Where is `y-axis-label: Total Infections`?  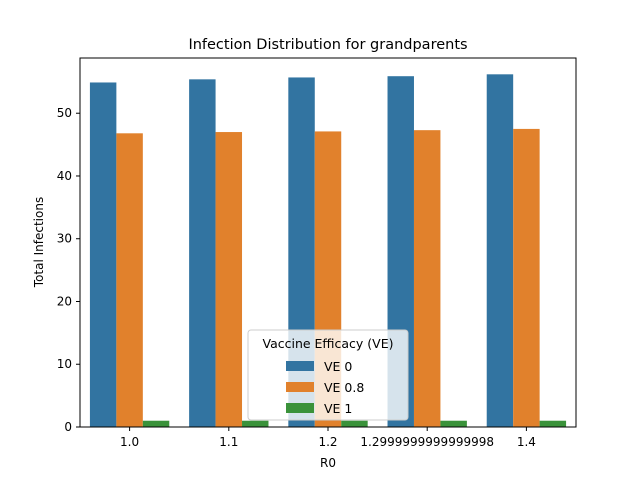
y-axis-label: Total Infections is located at coordinates (39, 242).